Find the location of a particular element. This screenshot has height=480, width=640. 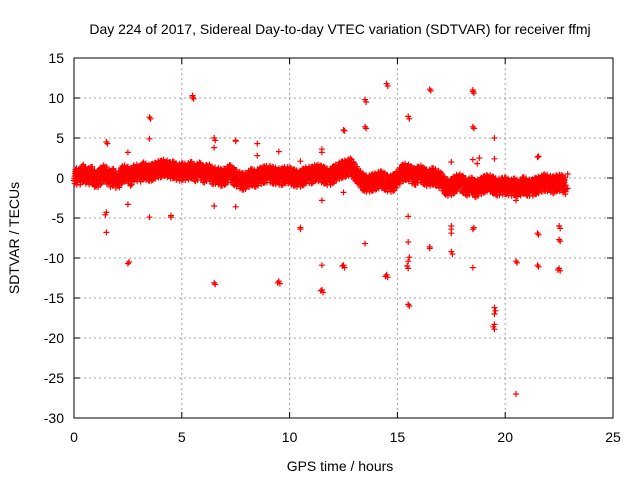

y-tick-label: -10 is located at coordinates (54, 258).